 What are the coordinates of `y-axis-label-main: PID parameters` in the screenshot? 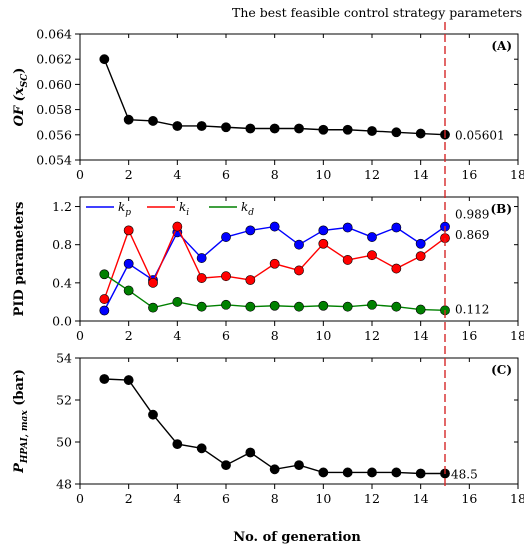 It's located at (19, 259).